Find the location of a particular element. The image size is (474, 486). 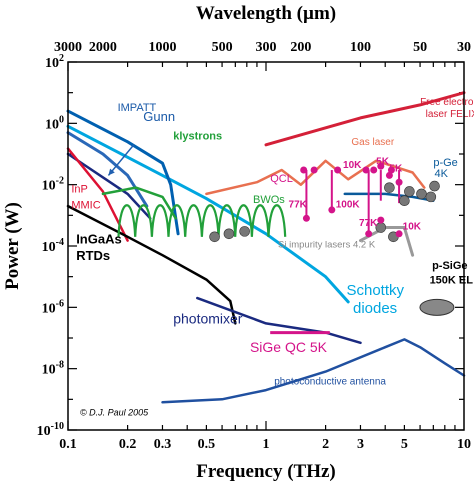

annotation-label: Gas laser is located at coordinates (372, 142).